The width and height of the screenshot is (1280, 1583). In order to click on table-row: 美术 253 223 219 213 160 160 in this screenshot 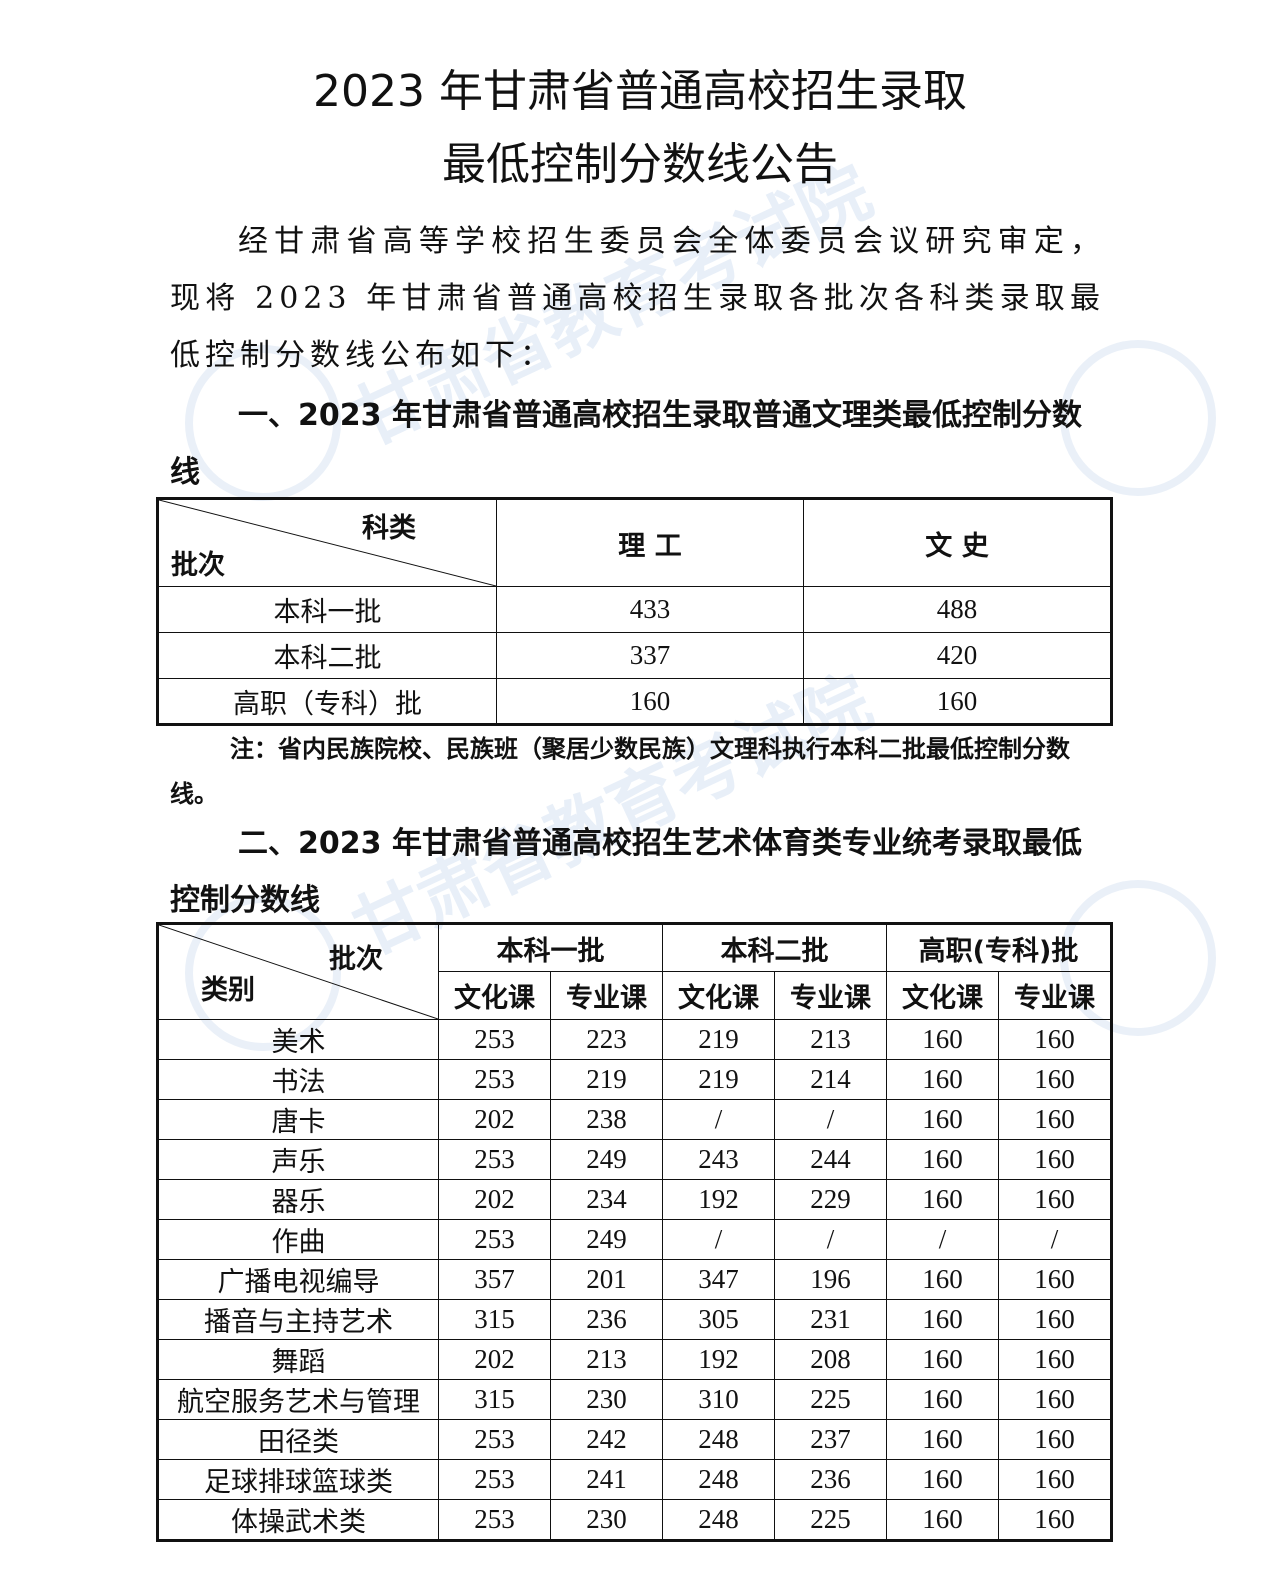, I will do `click(634, 1039)`.